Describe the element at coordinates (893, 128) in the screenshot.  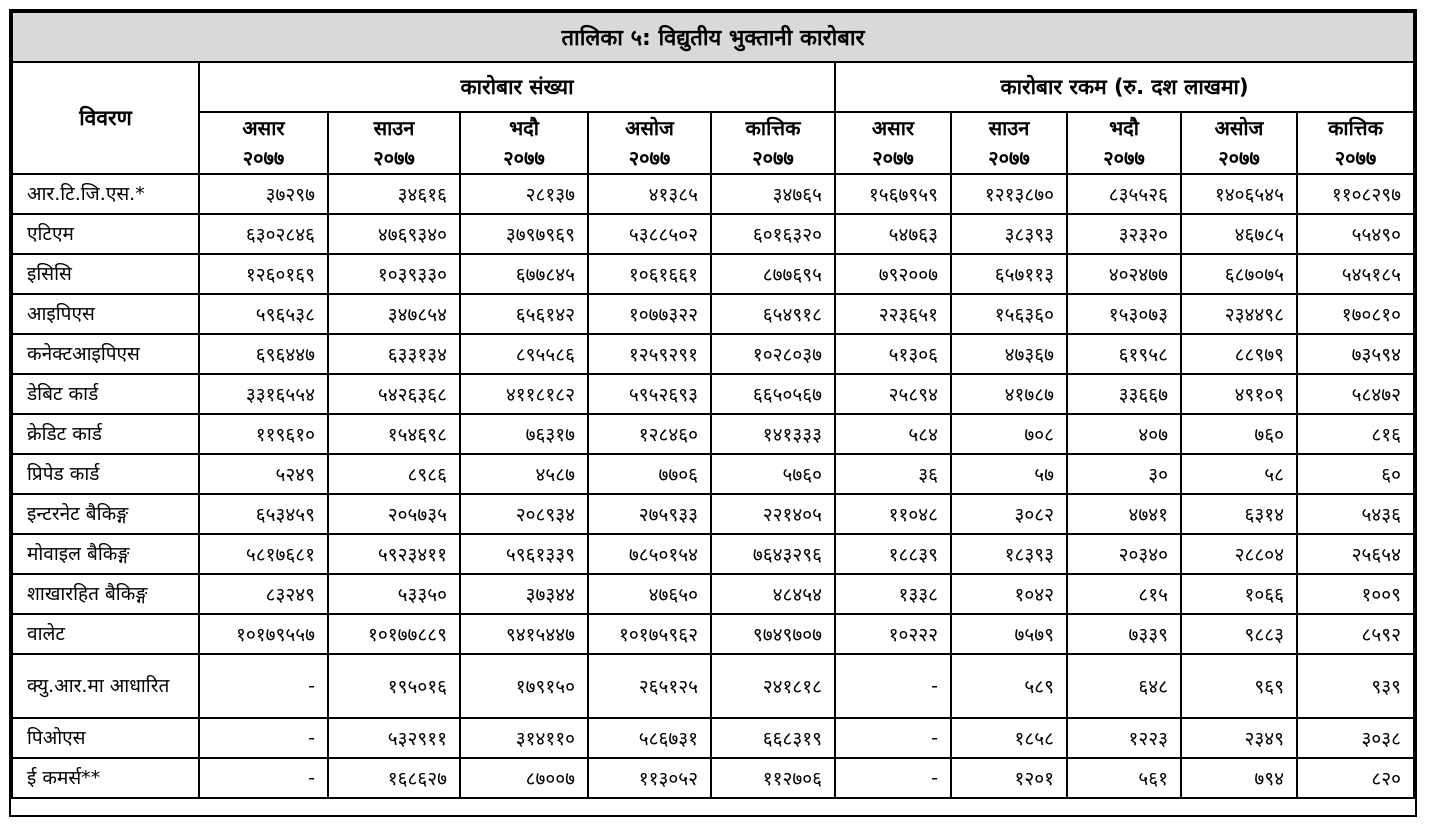
I see `month-name: असार` at that location.